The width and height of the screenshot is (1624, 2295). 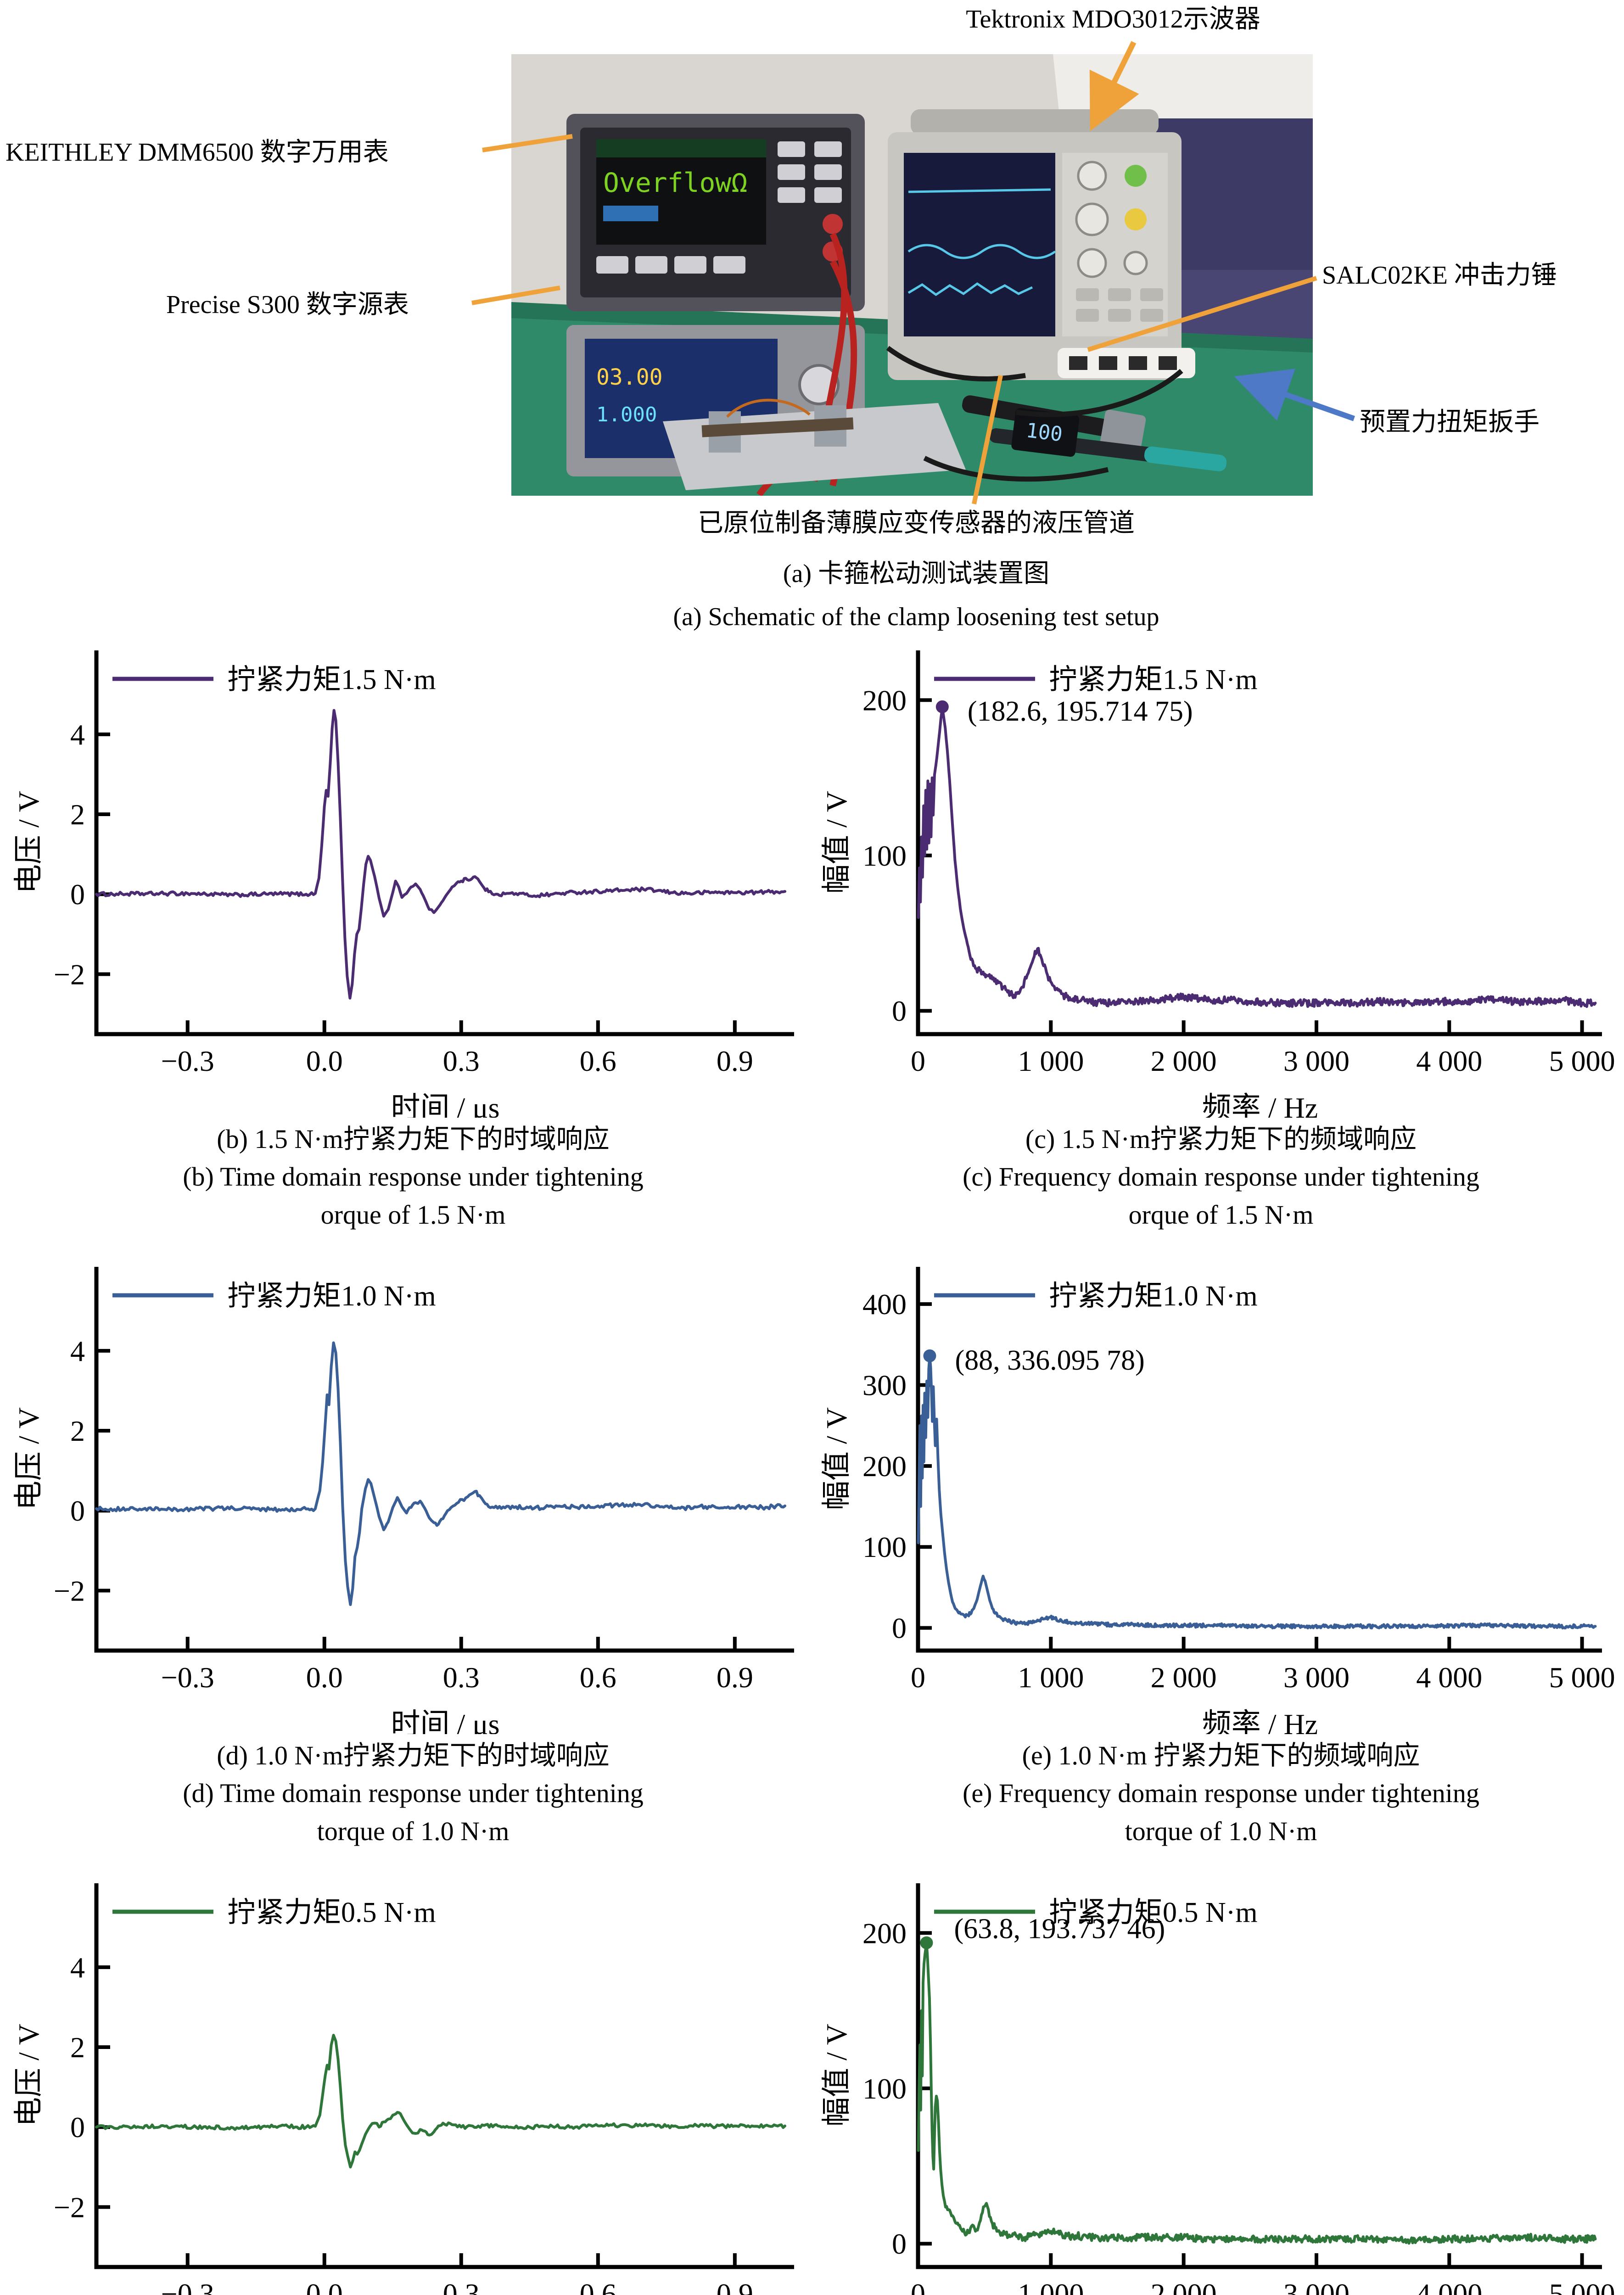 What do you see at coordinates (413, 1214) in the screenshot?
I see `caption-b-en2: orque of 1.5 N·m` at bounding box center [413, 1214].